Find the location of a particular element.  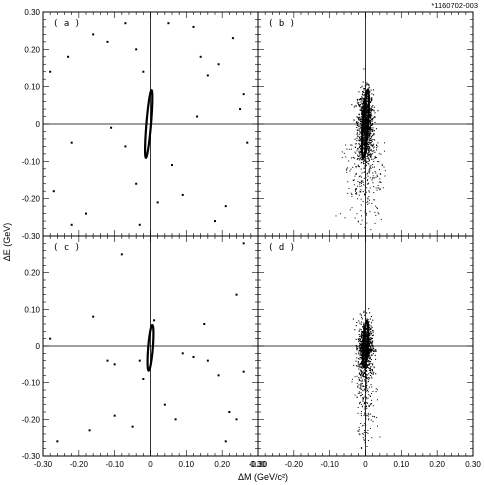

panel-label: ( b ) is located at coordinates (281, 24).